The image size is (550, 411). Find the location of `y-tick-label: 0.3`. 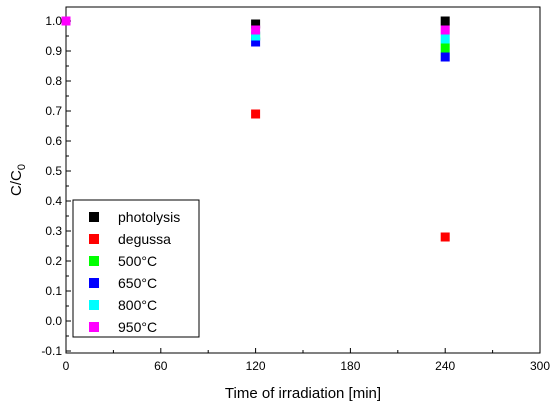

y-tick-label: 0.3 is located at coordinates (53, 231).